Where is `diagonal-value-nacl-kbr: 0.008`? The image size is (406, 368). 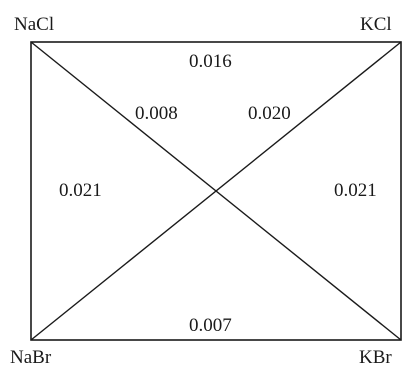 diagonal-value-nacl-kbr: 0.008 is located at coordinates (156, 113).